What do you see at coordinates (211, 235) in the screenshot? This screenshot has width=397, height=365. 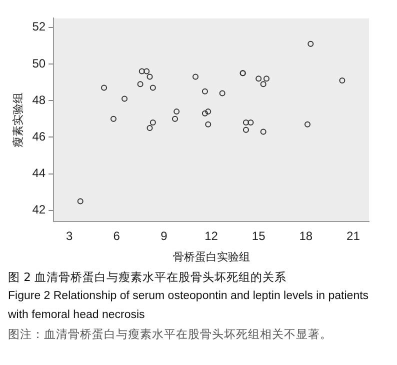 I see `x-tick-label: 12` at bounding box center [211, 235].